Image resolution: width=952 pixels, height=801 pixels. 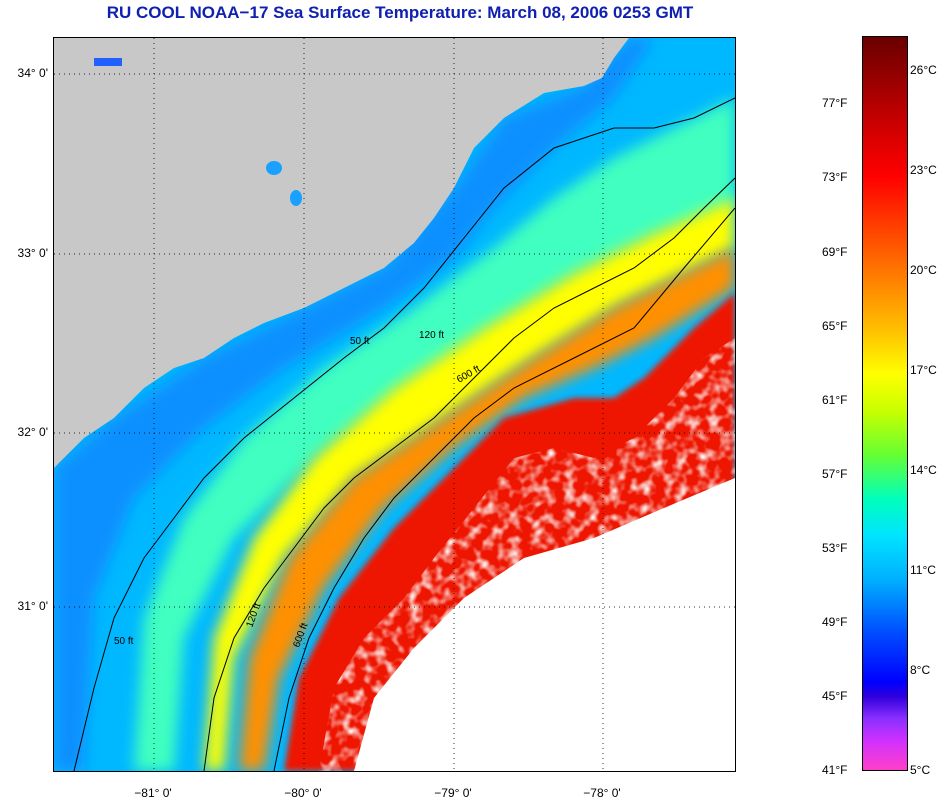 I want to click on lon-label-79: −79° 0', so click(x=453, y=793).